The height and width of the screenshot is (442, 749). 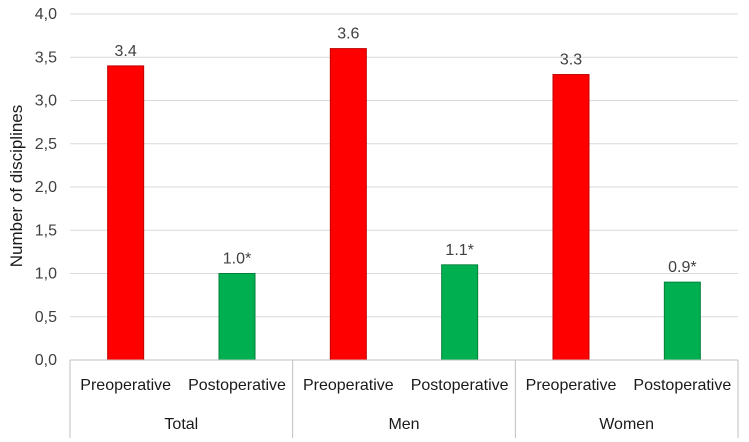 I want to click on bar-women-preoperative, so click(x=571, y=217).